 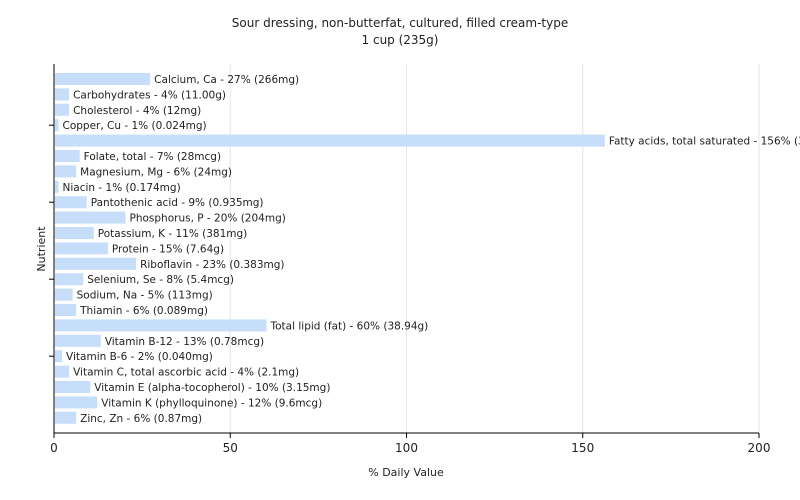 I want to click on bar-label: Sodium, Na - 5% (113mg), so click(x=145, y=296).